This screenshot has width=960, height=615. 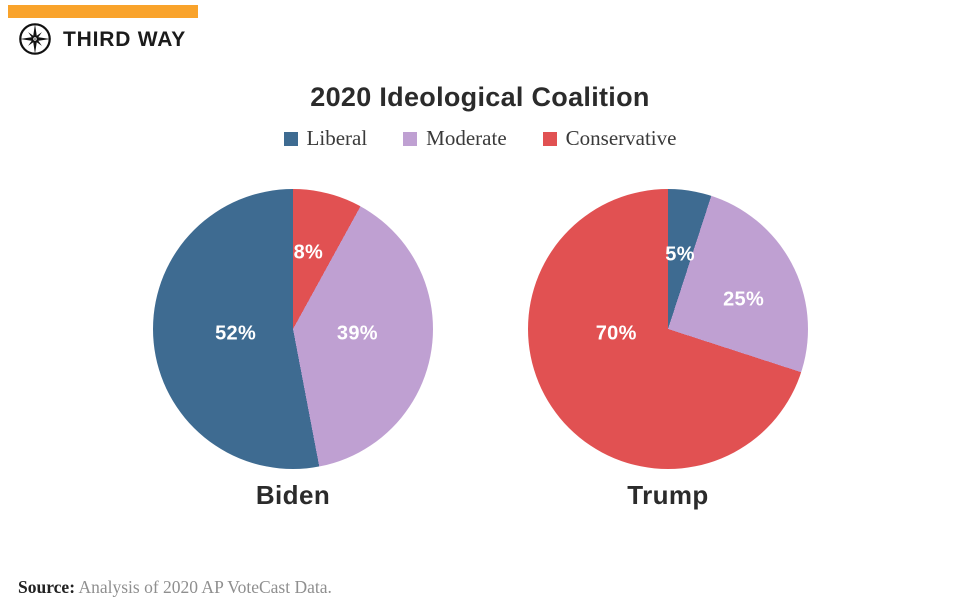 I want to click on biden-pie: 8% 39% 52%, so click(x=293, y=329).